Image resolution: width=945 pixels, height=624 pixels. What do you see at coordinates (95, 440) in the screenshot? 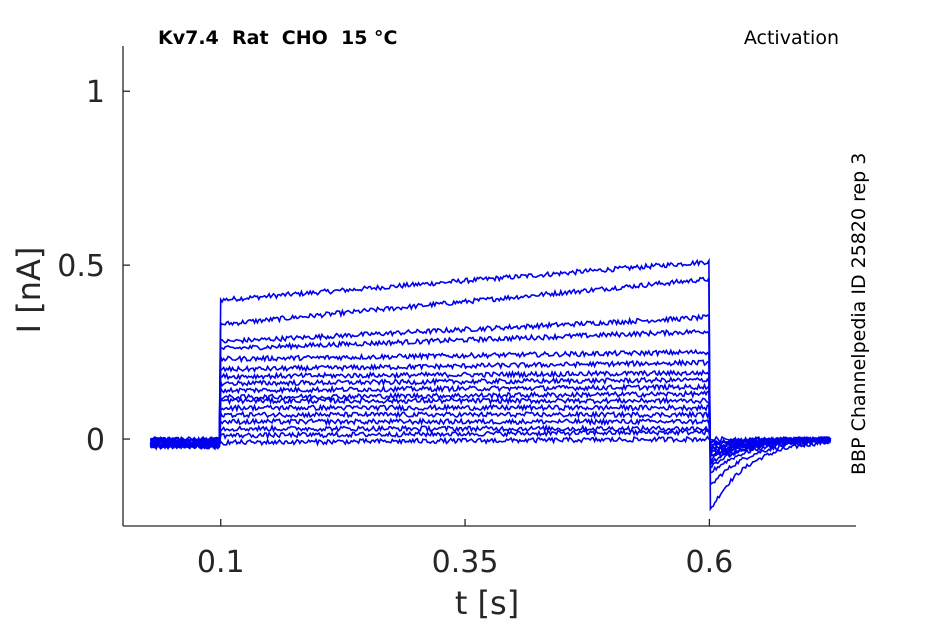
I see `y-tick-label: 0` at bounding box center [95, 440].